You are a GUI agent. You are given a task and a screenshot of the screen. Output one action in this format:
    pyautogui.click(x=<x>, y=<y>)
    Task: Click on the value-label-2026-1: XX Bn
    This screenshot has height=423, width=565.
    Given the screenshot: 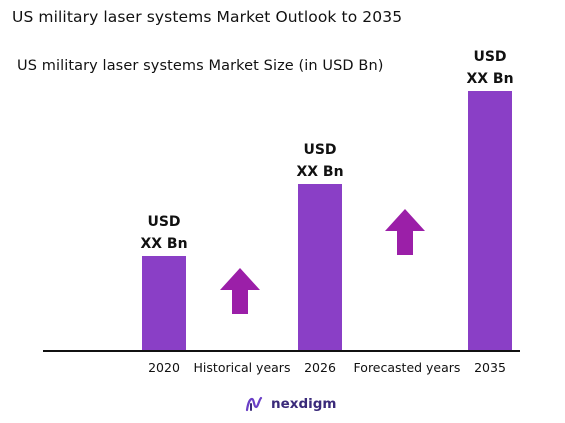 What is the action you would take?
    pyautogui.click(x=319, y=172)
    